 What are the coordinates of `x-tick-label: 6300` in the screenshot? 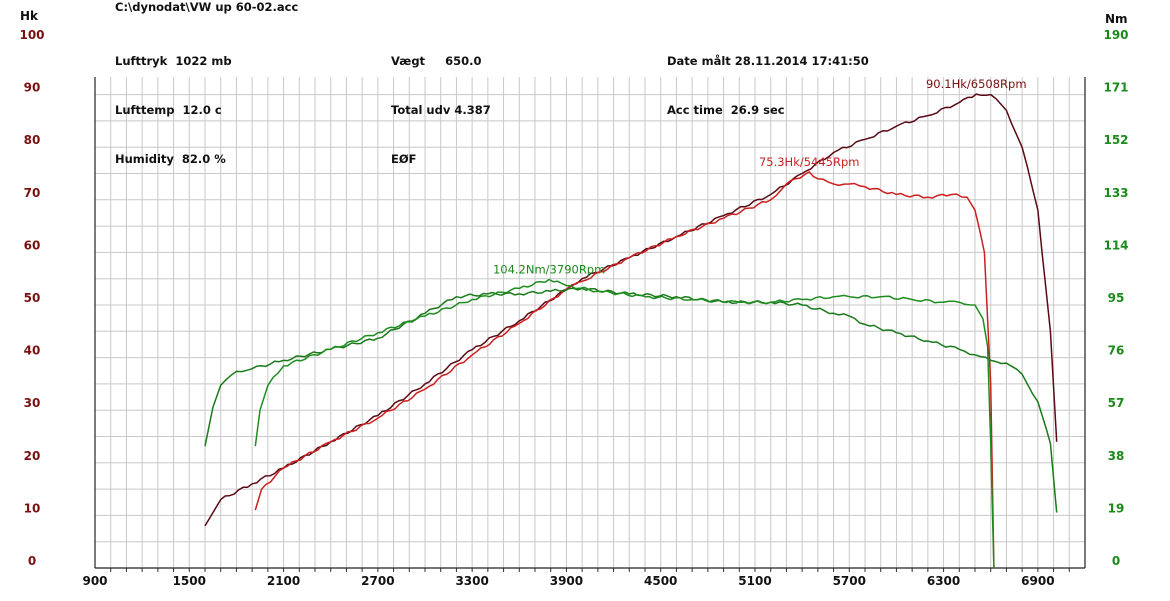 It's located at (943, 581).